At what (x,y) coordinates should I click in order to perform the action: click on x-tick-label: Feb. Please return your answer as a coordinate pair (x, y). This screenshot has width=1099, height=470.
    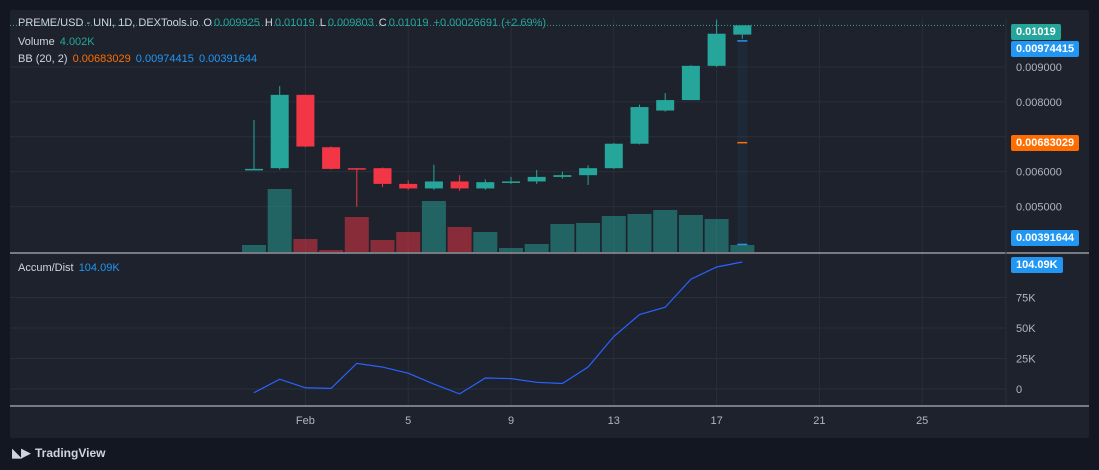
    Looking at the image, I should click on (305, 421).